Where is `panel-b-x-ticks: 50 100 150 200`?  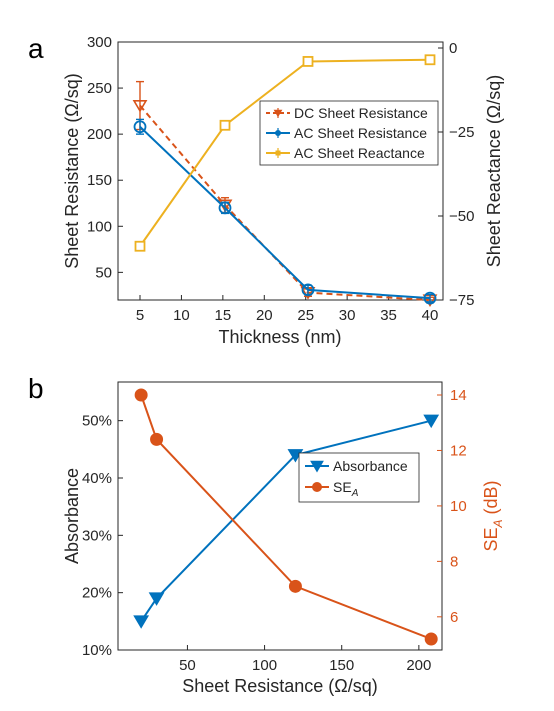 panel-b-x-ticks: 50 100 150 200 is located at coordinates (305, 659).